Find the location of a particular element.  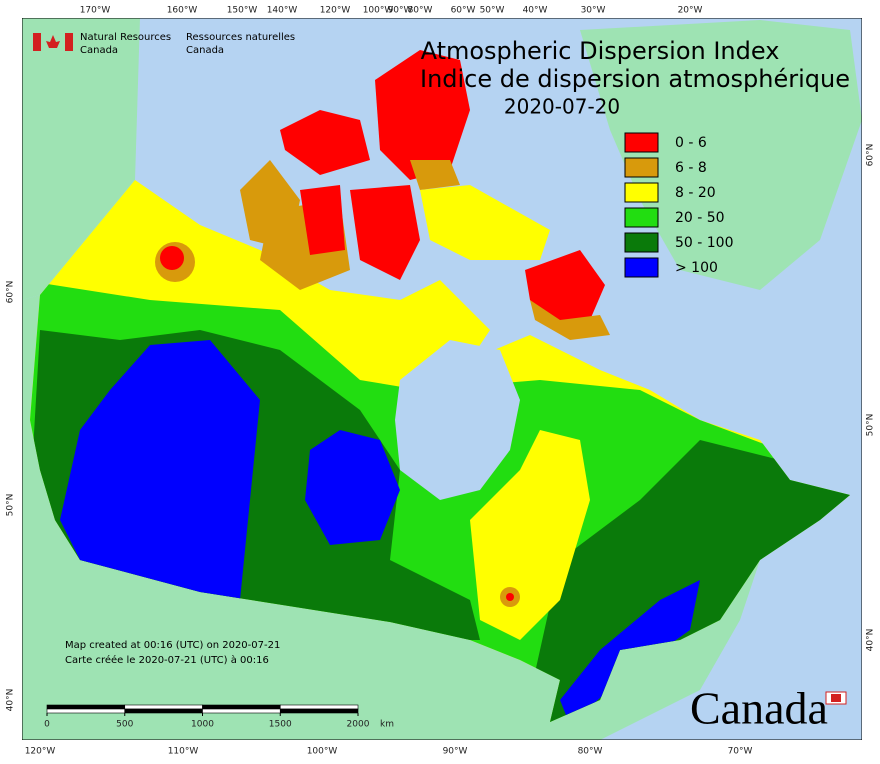

legend-label: 8 - 20 is located at coordinates (695, 193).